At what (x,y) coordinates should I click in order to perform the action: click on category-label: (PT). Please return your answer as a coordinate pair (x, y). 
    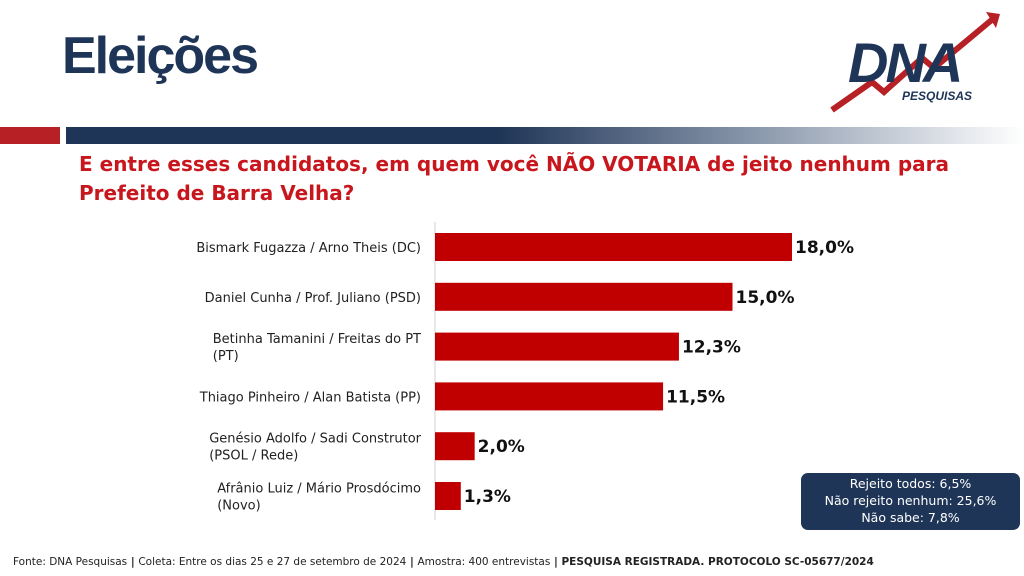
    Looking at the image, I should click on (226, 356).